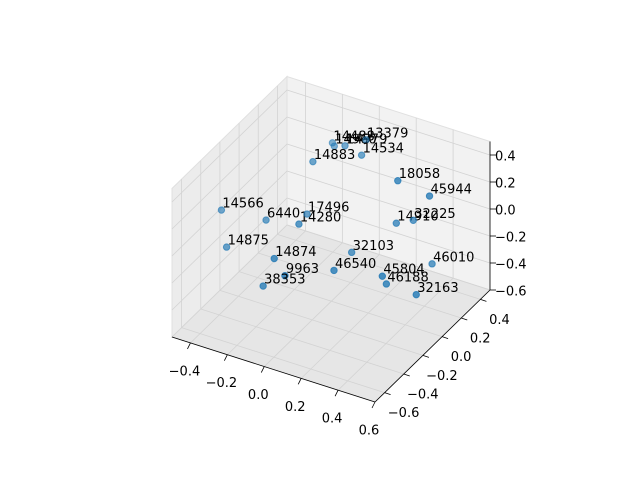 The height and width of the screenshot is (480, 640). Describe the element at coordinates (332, 419) in the screenshot. I see `x-tick-label: 0.4` at that location.